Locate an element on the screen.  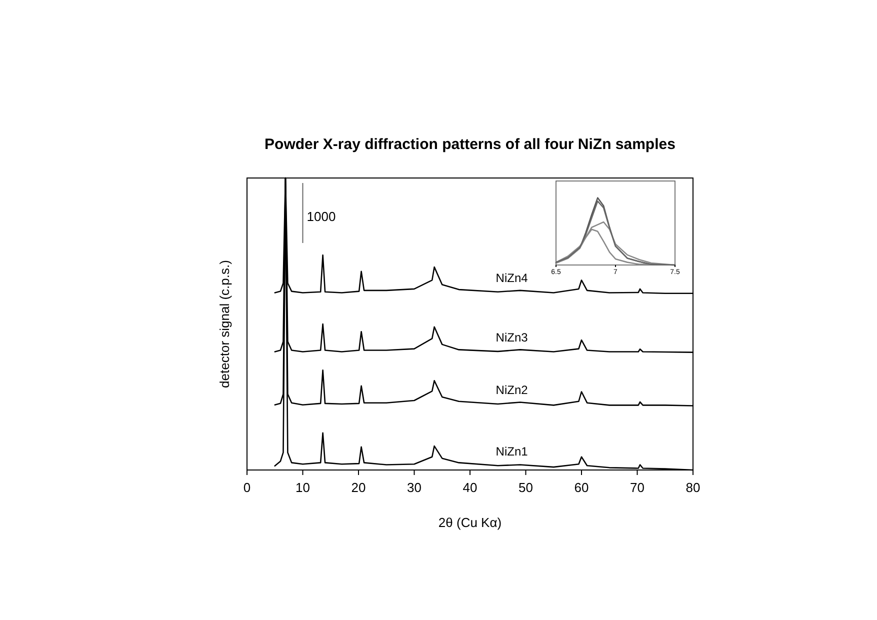
x-tick-label: 70 is located at coordinates (637, 487).